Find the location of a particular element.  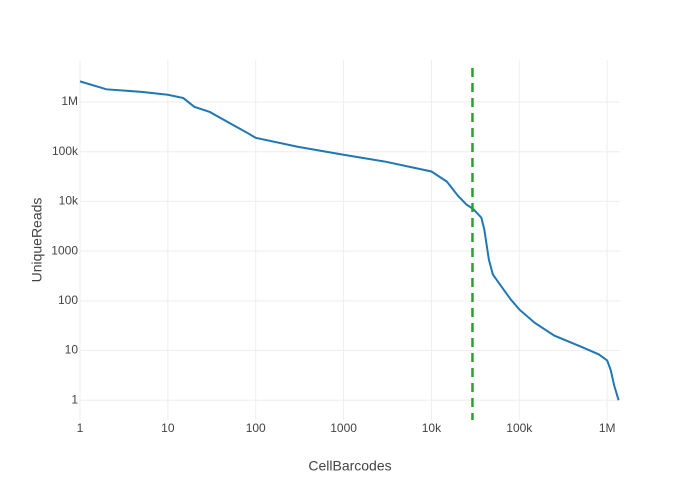

x-axis-title: CellBarcodes is located at coordinates (349, 466).